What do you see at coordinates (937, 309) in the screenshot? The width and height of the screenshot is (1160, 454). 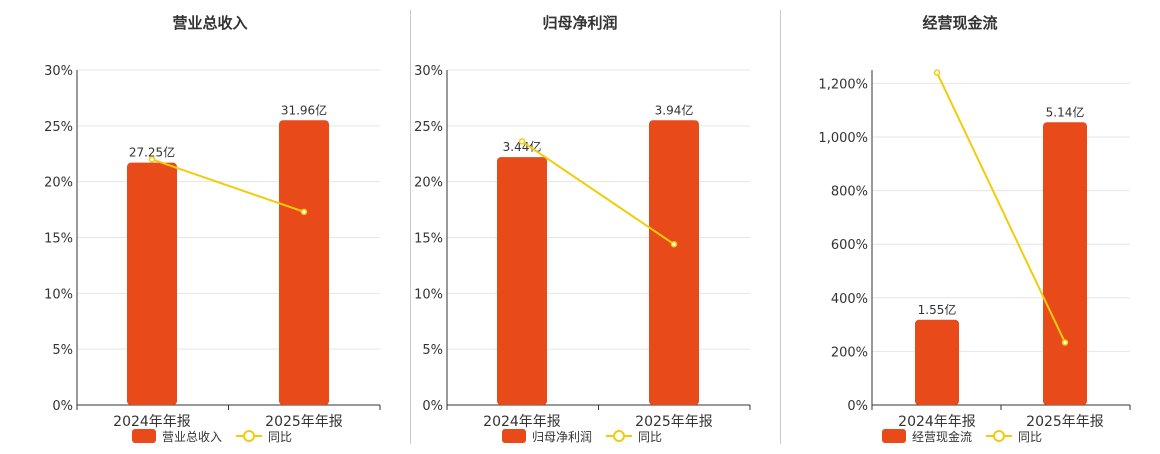 I see `data-label: 1.55亿` at bounding box center [937, 309].